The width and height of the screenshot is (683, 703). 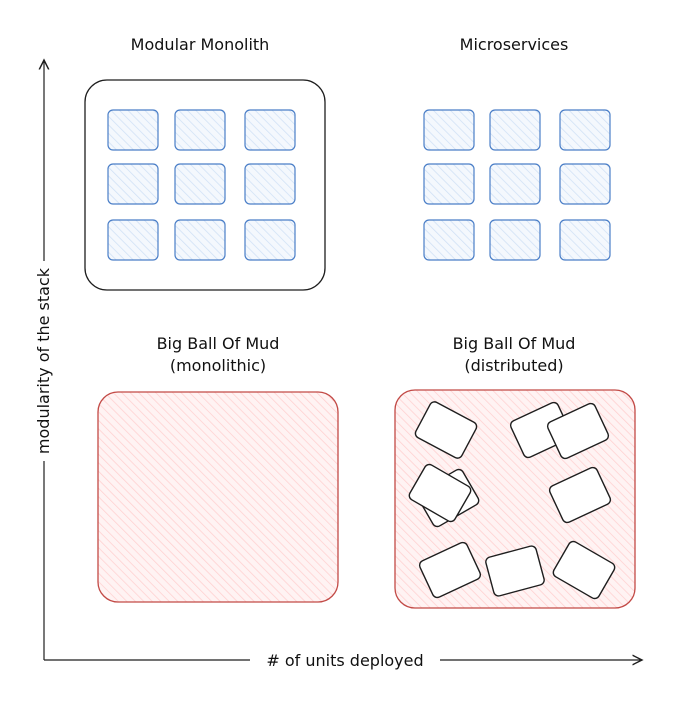 I want to click on microservices-modules, so click(x=517, y=185).